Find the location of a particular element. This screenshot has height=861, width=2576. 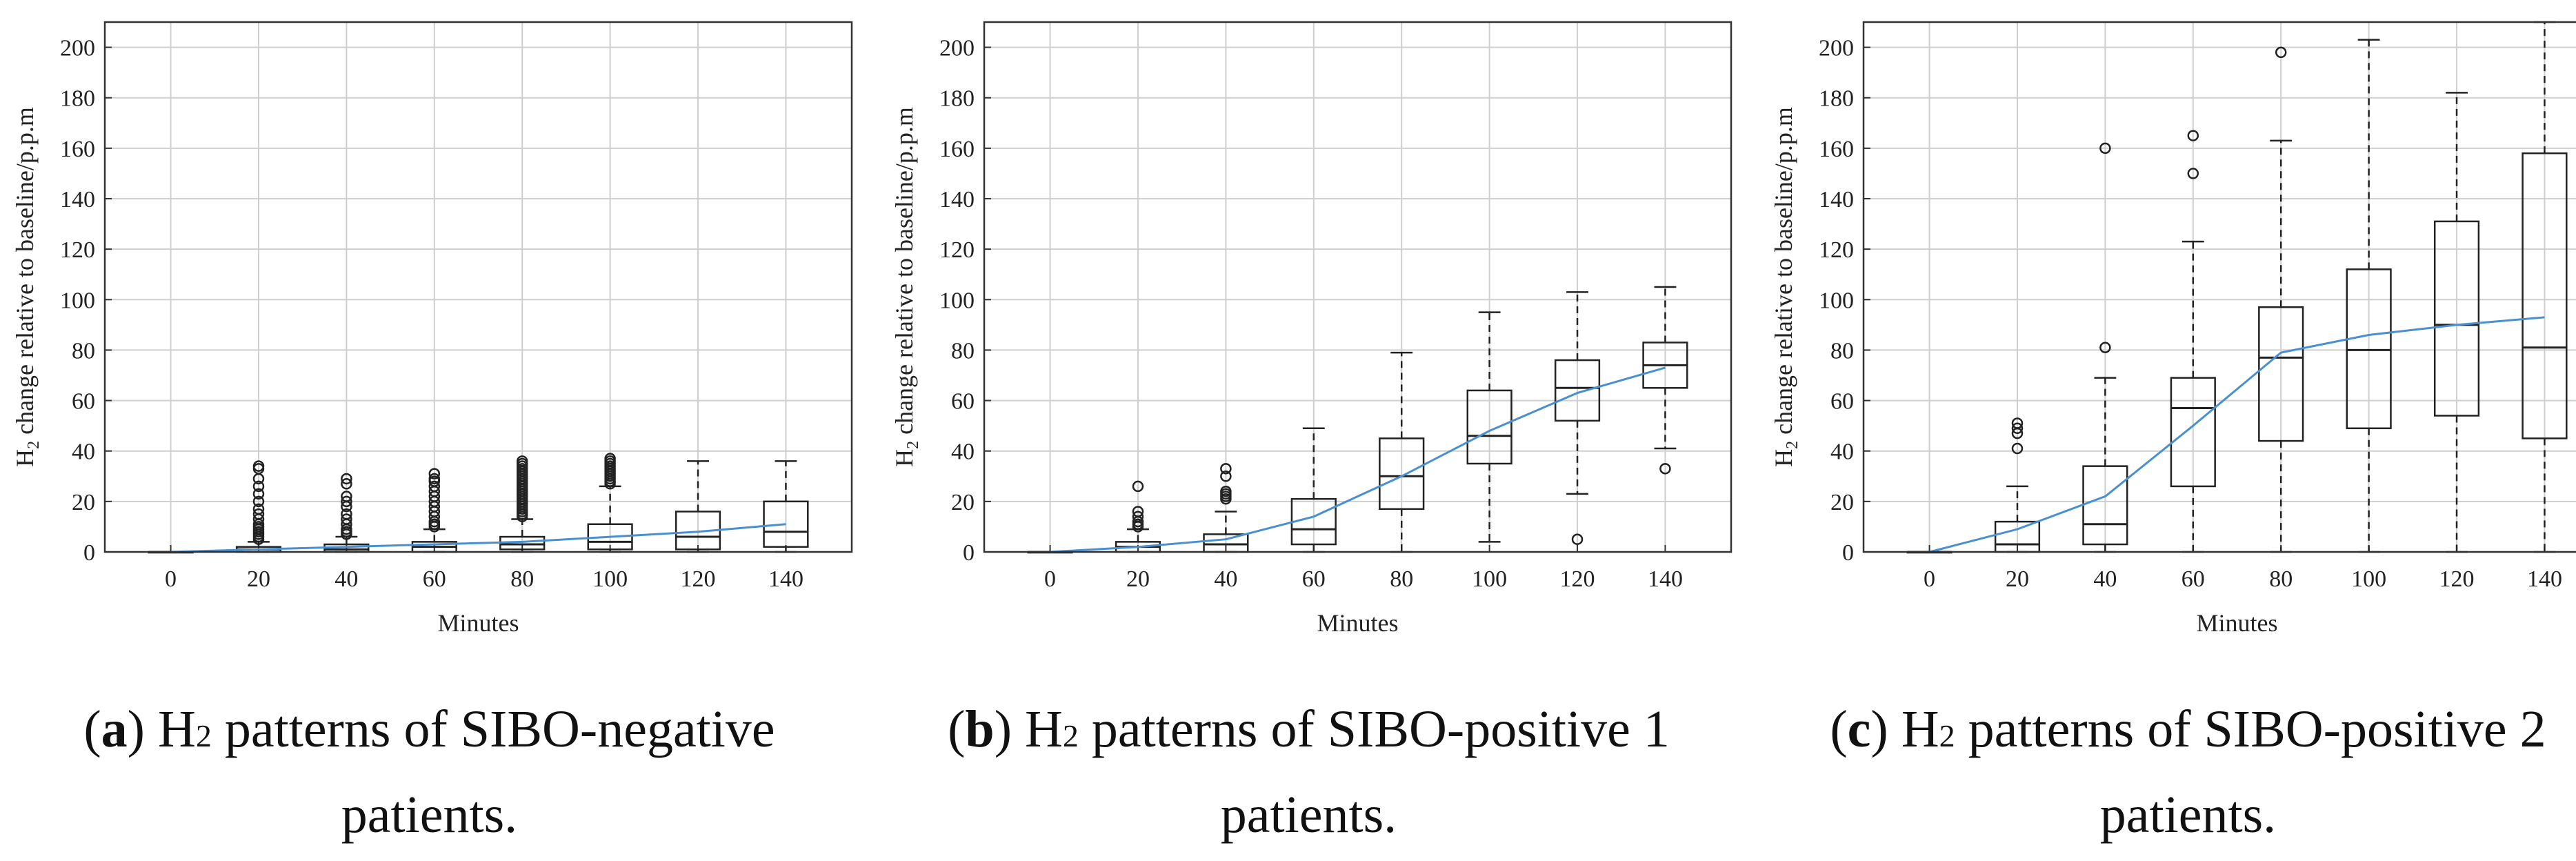

y-tick-label: 80 is located at coordinates (1842, 351).